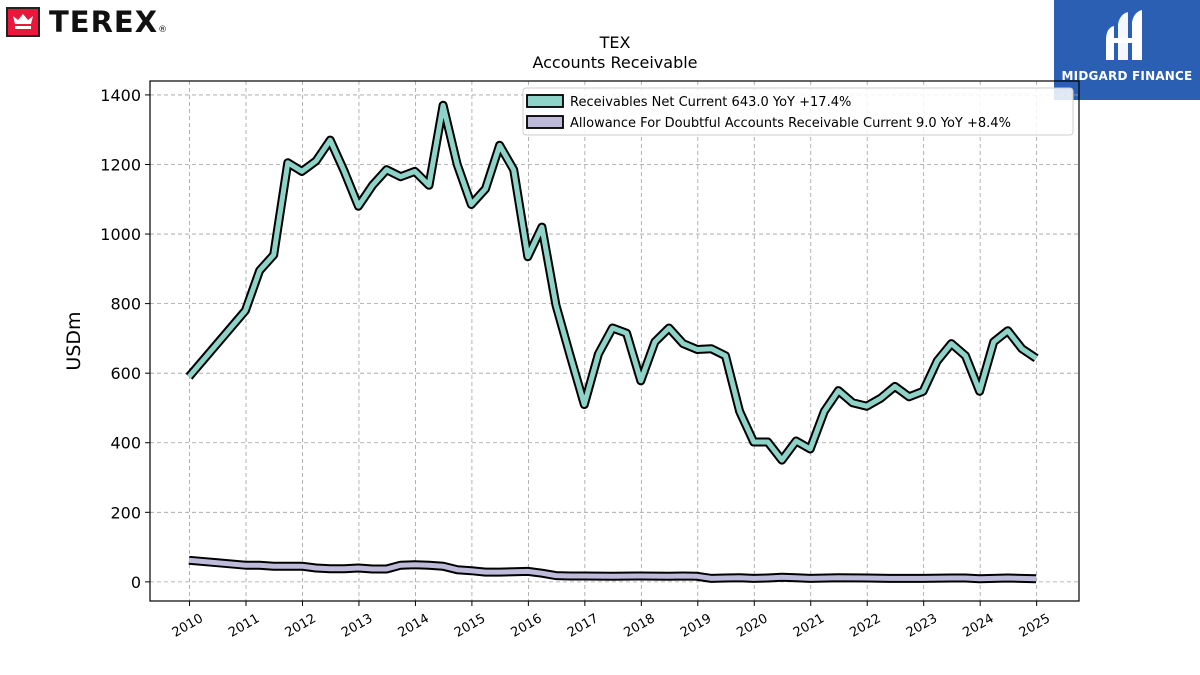  Describe the element at coordinates (125, 512) in the screenshot. I see `y-tick-label: 200` at that location.